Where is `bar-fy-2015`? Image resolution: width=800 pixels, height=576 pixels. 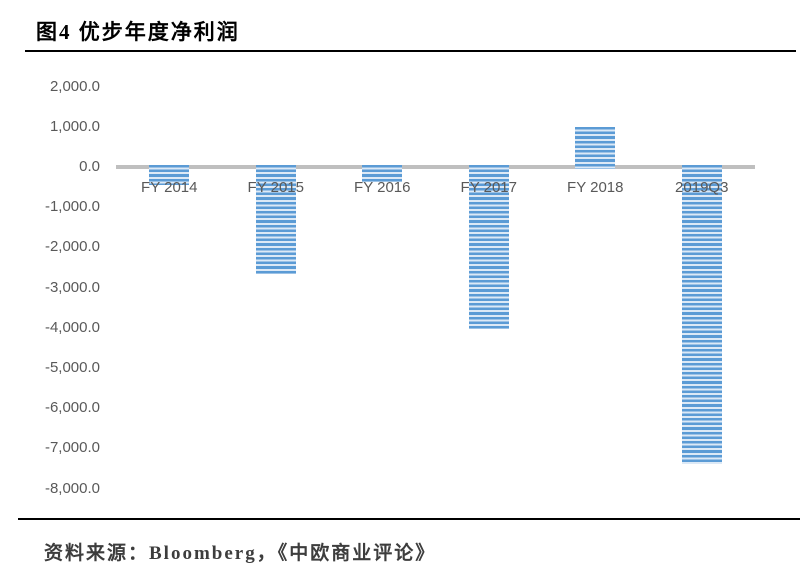
bar-fy-2015 is located at coordinates (275, 219).